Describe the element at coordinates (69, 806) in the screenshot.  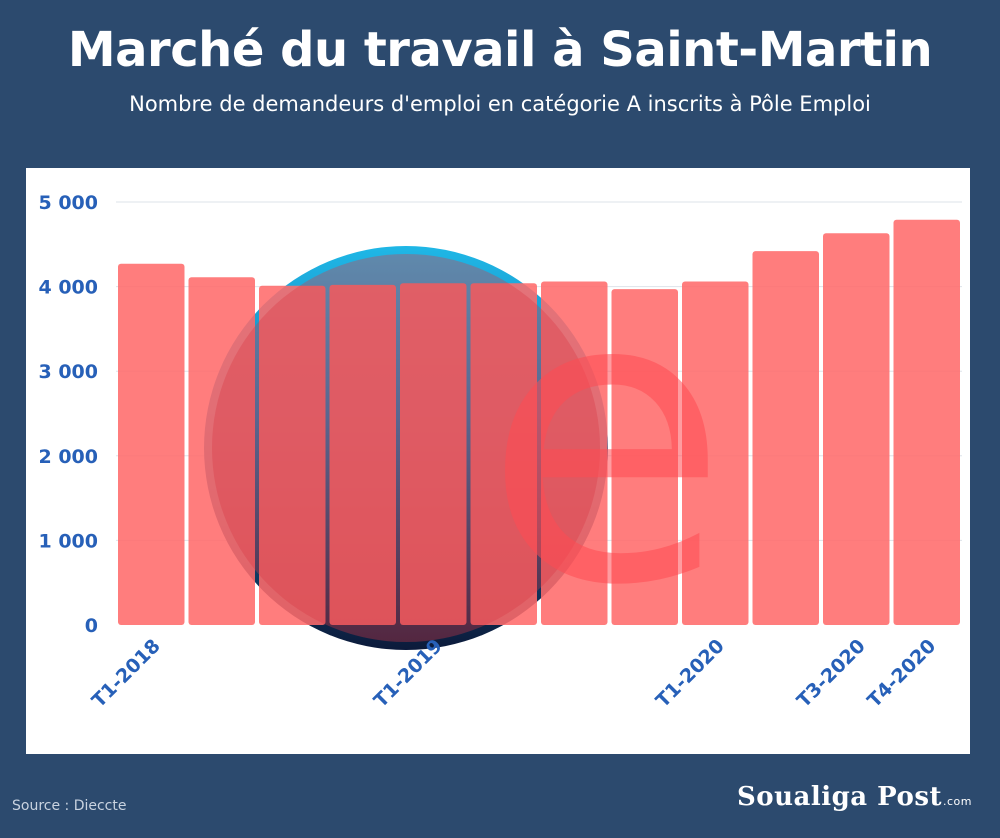
I see `source-note: Source : Dieccte` at that location.